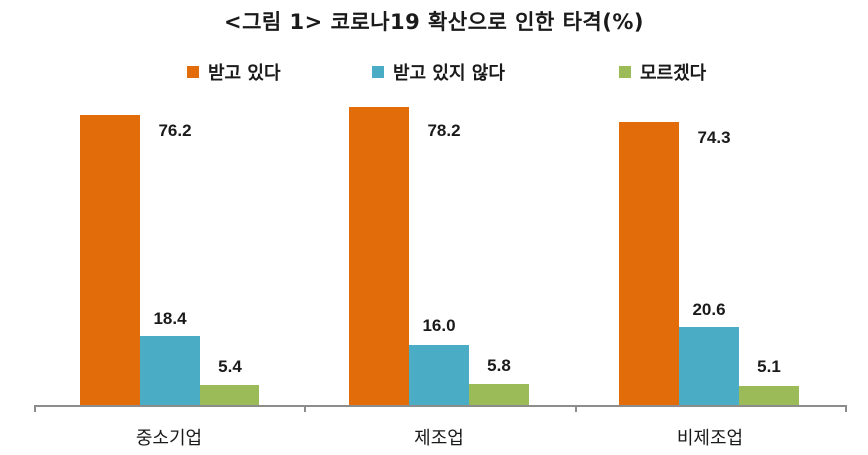 Image resolution: width=868 pixels, height=455 pixels. I want to click on legend-label: 받고 있다, so click(244, 73).